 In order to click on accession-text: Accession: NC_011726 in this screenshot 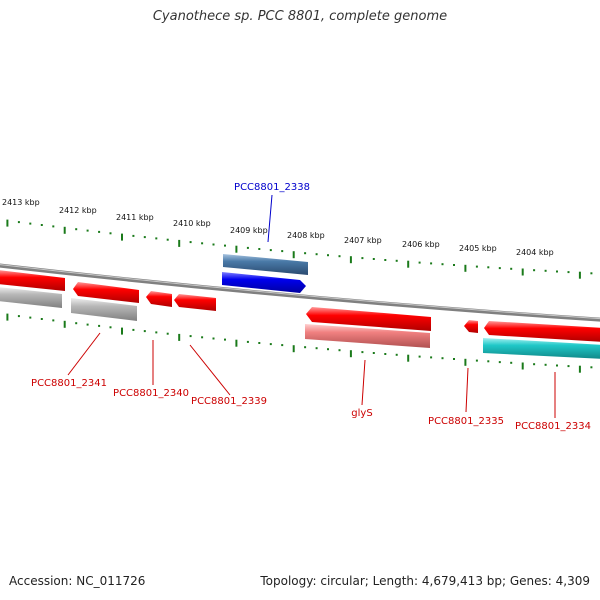, I will do `click(77, 581)`.